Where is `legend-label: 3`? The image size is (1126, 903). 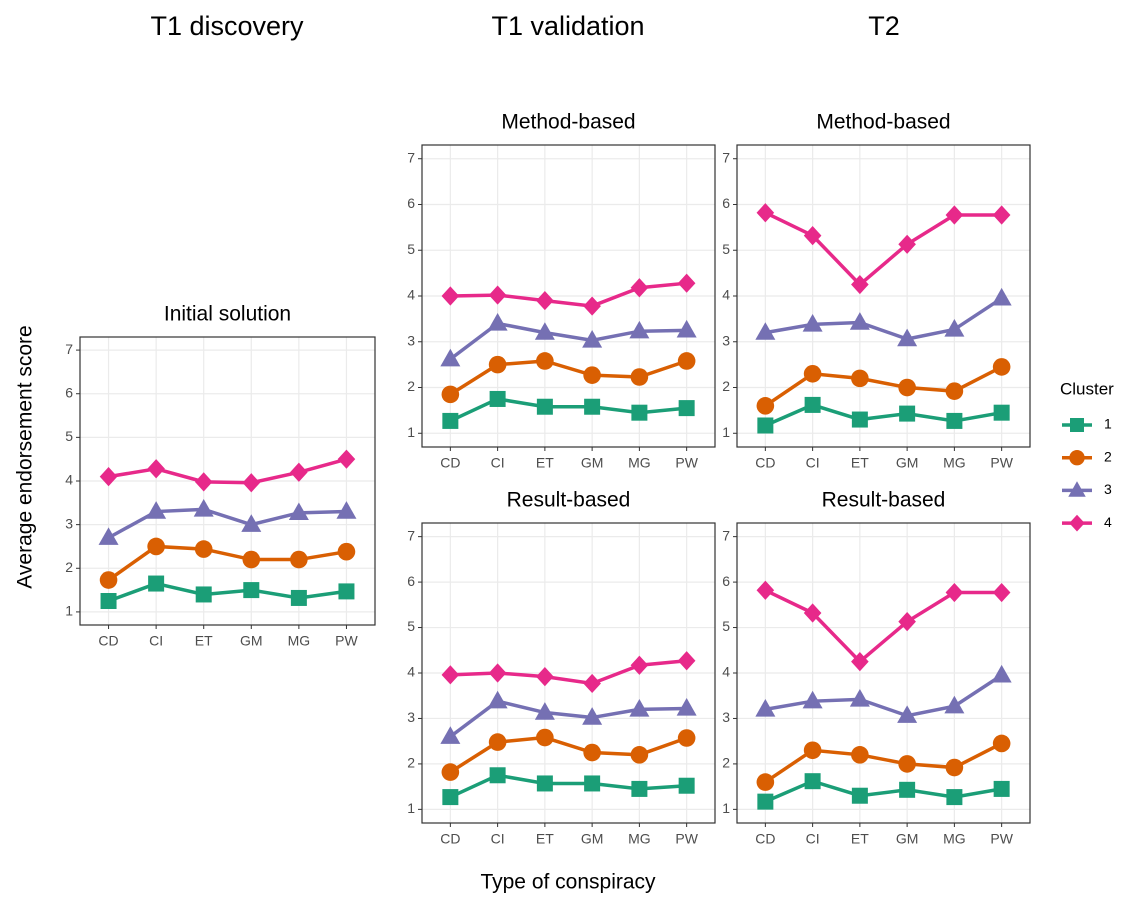
legend-label: 3 is located at coordinates (1108, 489).